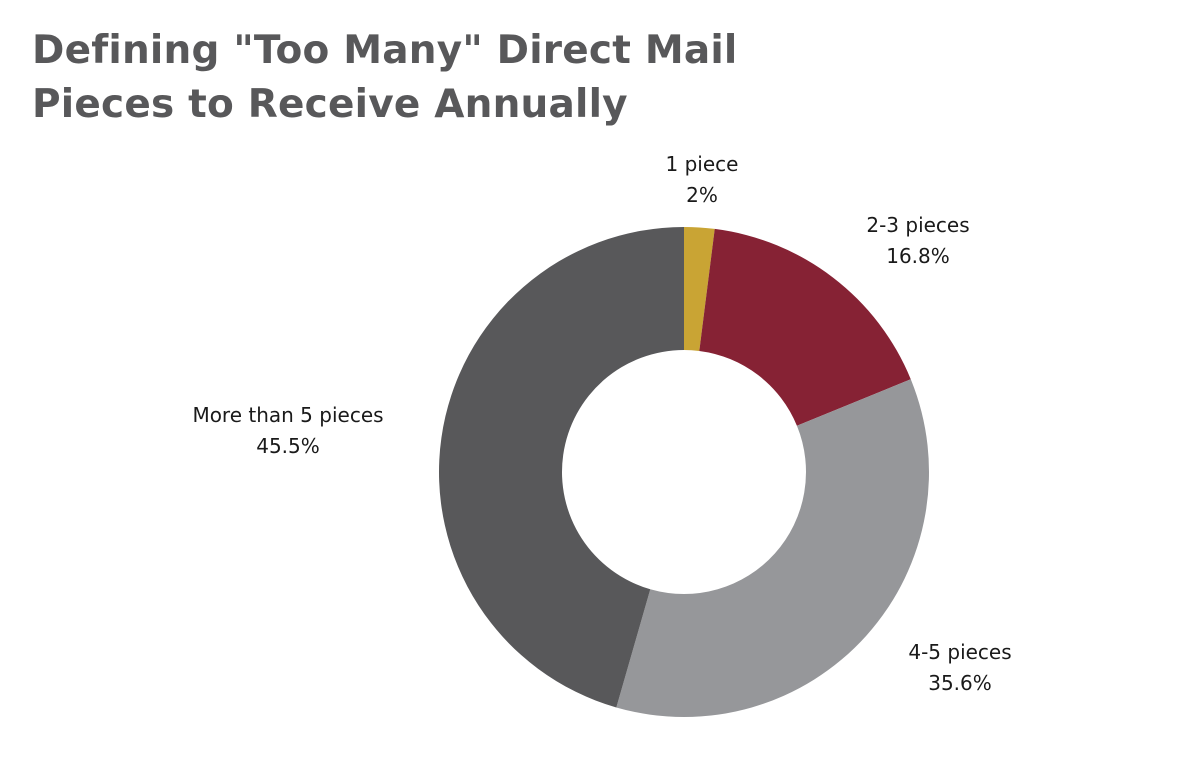 This screenshot has height=768, width=1200. What do you see at coordinates (702, 195) in the screenshot?
I see `slice-value-label-1: 2%` at bounding box center [702, 195].